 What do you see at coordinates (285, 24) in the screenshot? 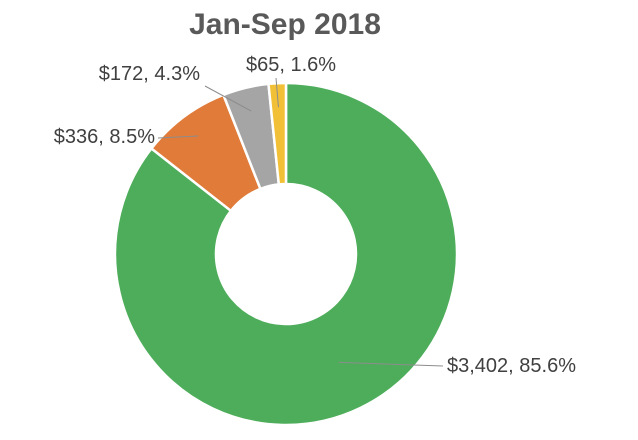
I see `chart-title: Jan-Sep 2018` at bounding box center [285, 24].